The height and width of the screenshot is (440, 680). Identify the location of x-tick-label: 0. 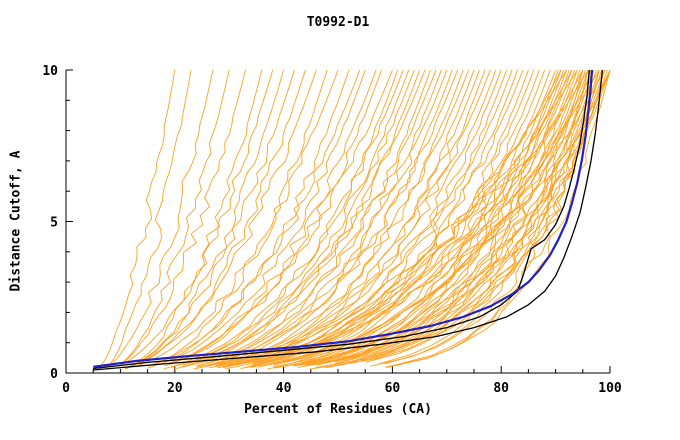
(66, 388).